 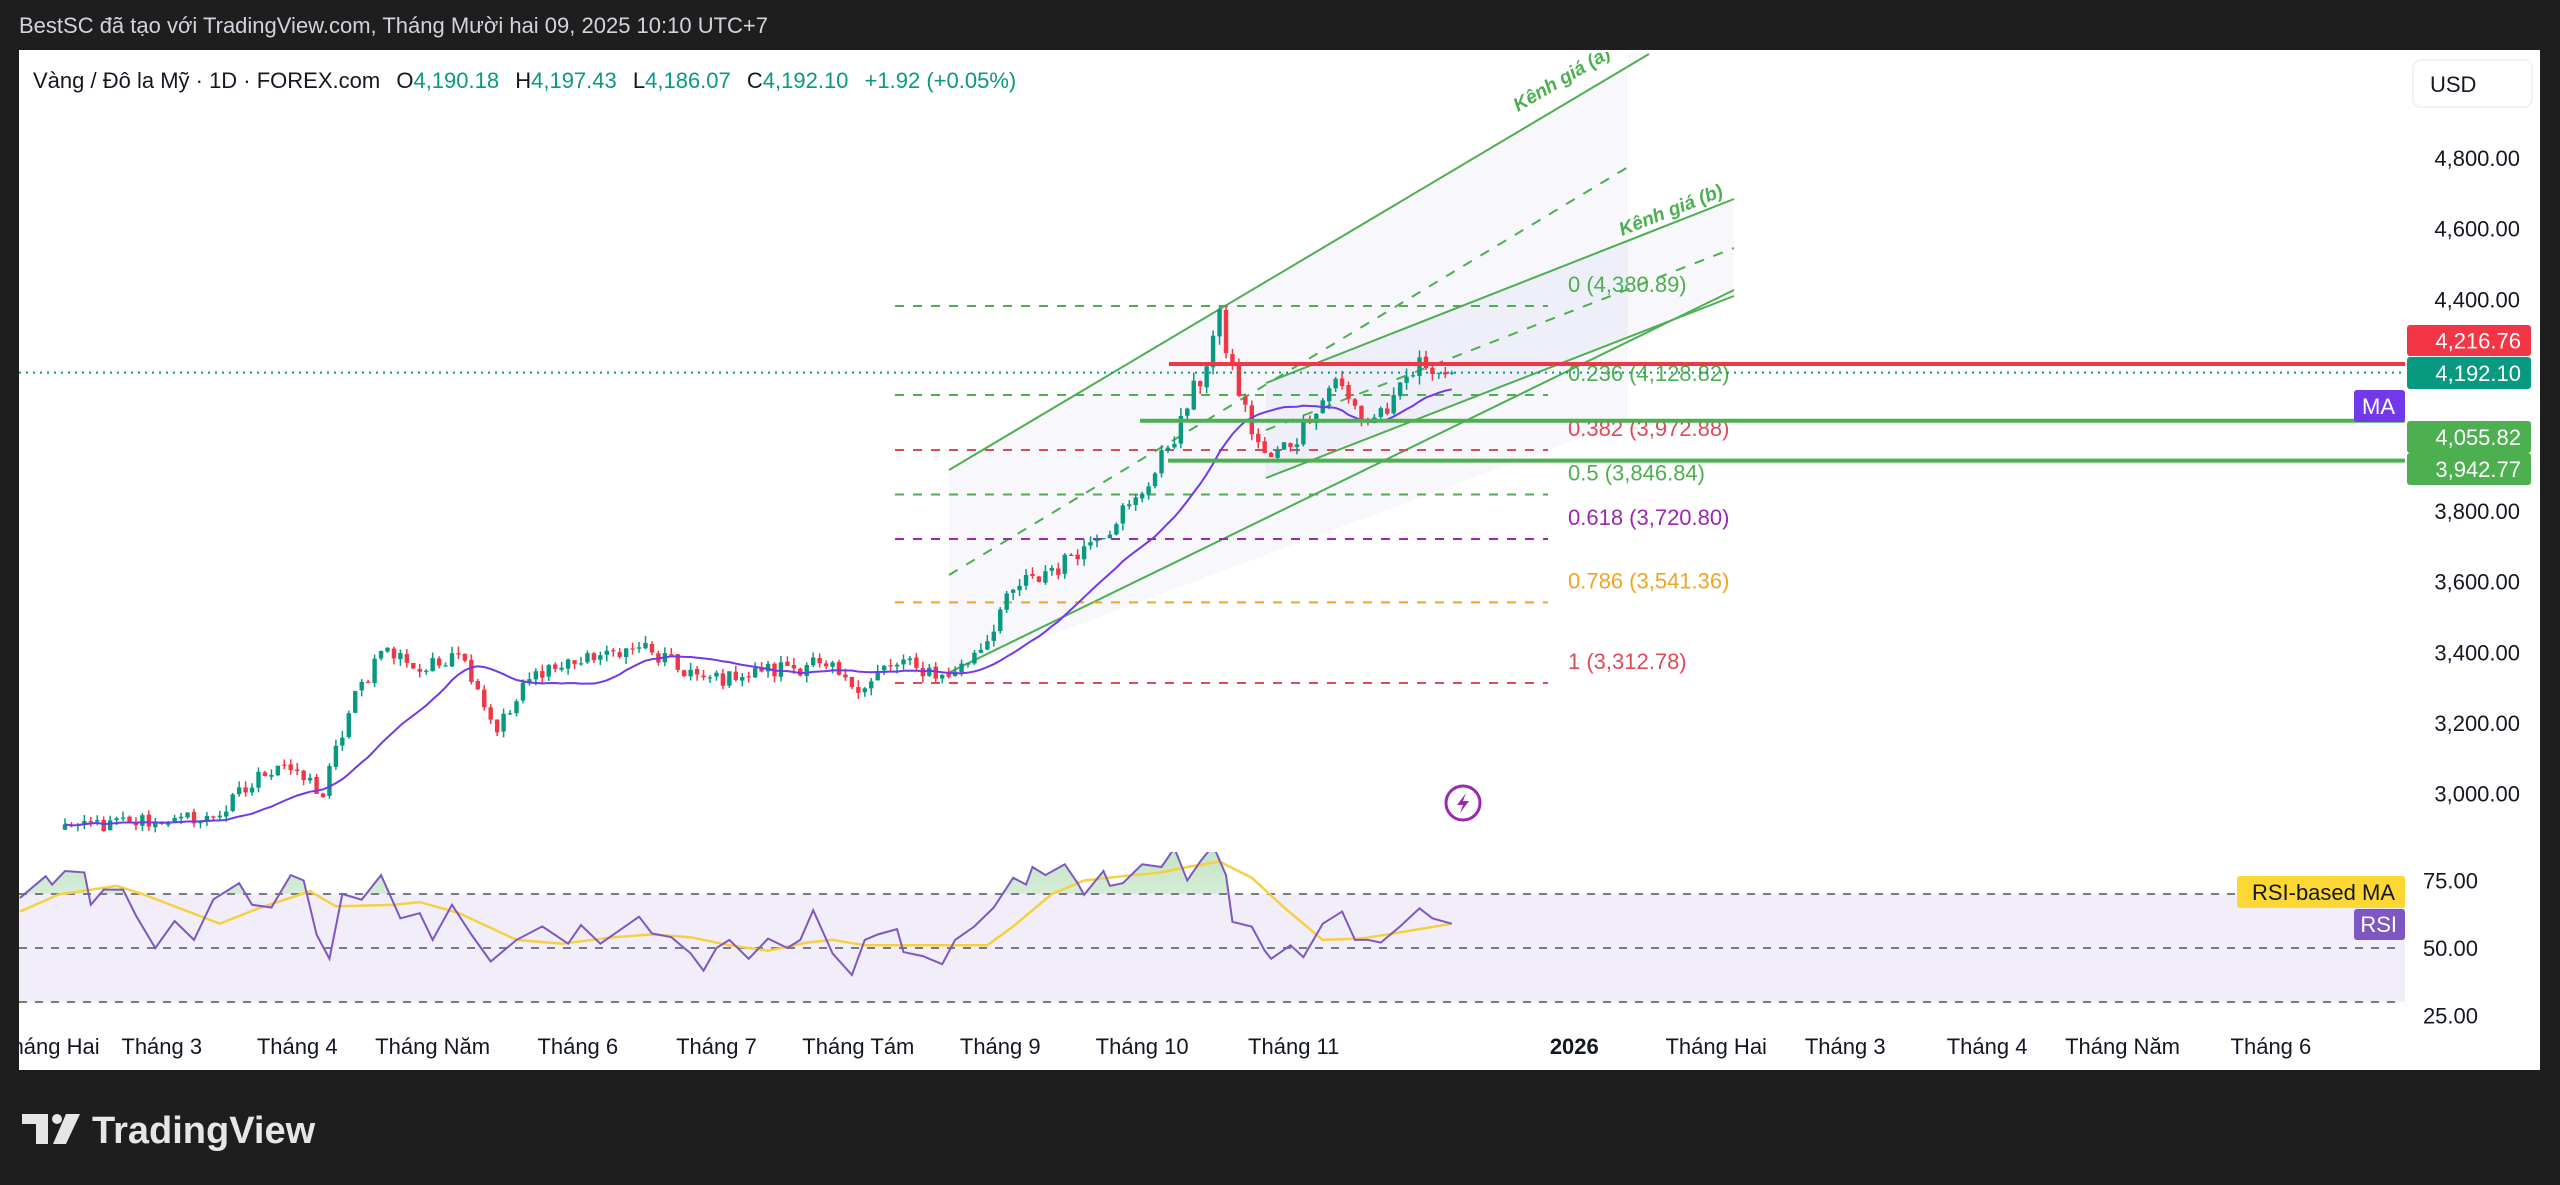 What do you see at coordinates (1463, 803) in the screenshot?
I see `lightning-icon` at bounding box center [1463, 803].